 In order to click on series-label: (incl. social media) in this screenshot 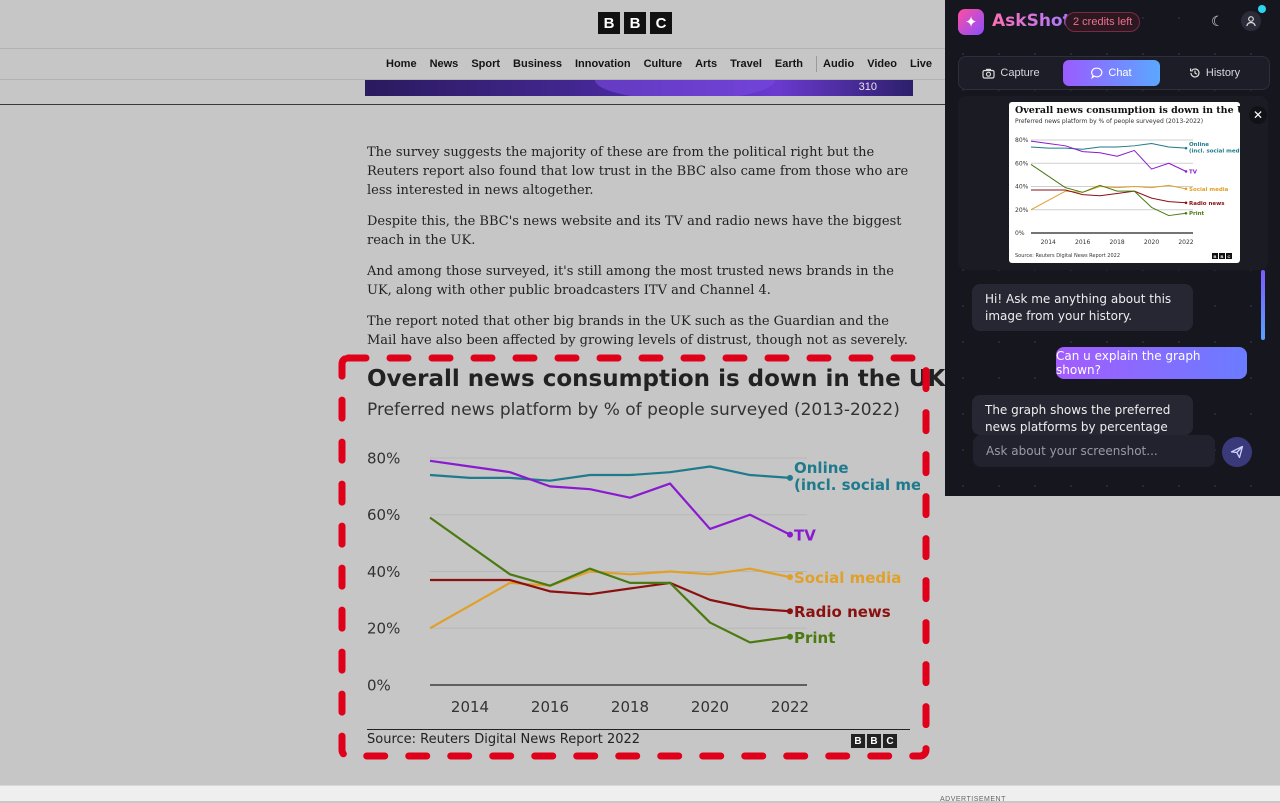, I will do `click(857, 485)`.